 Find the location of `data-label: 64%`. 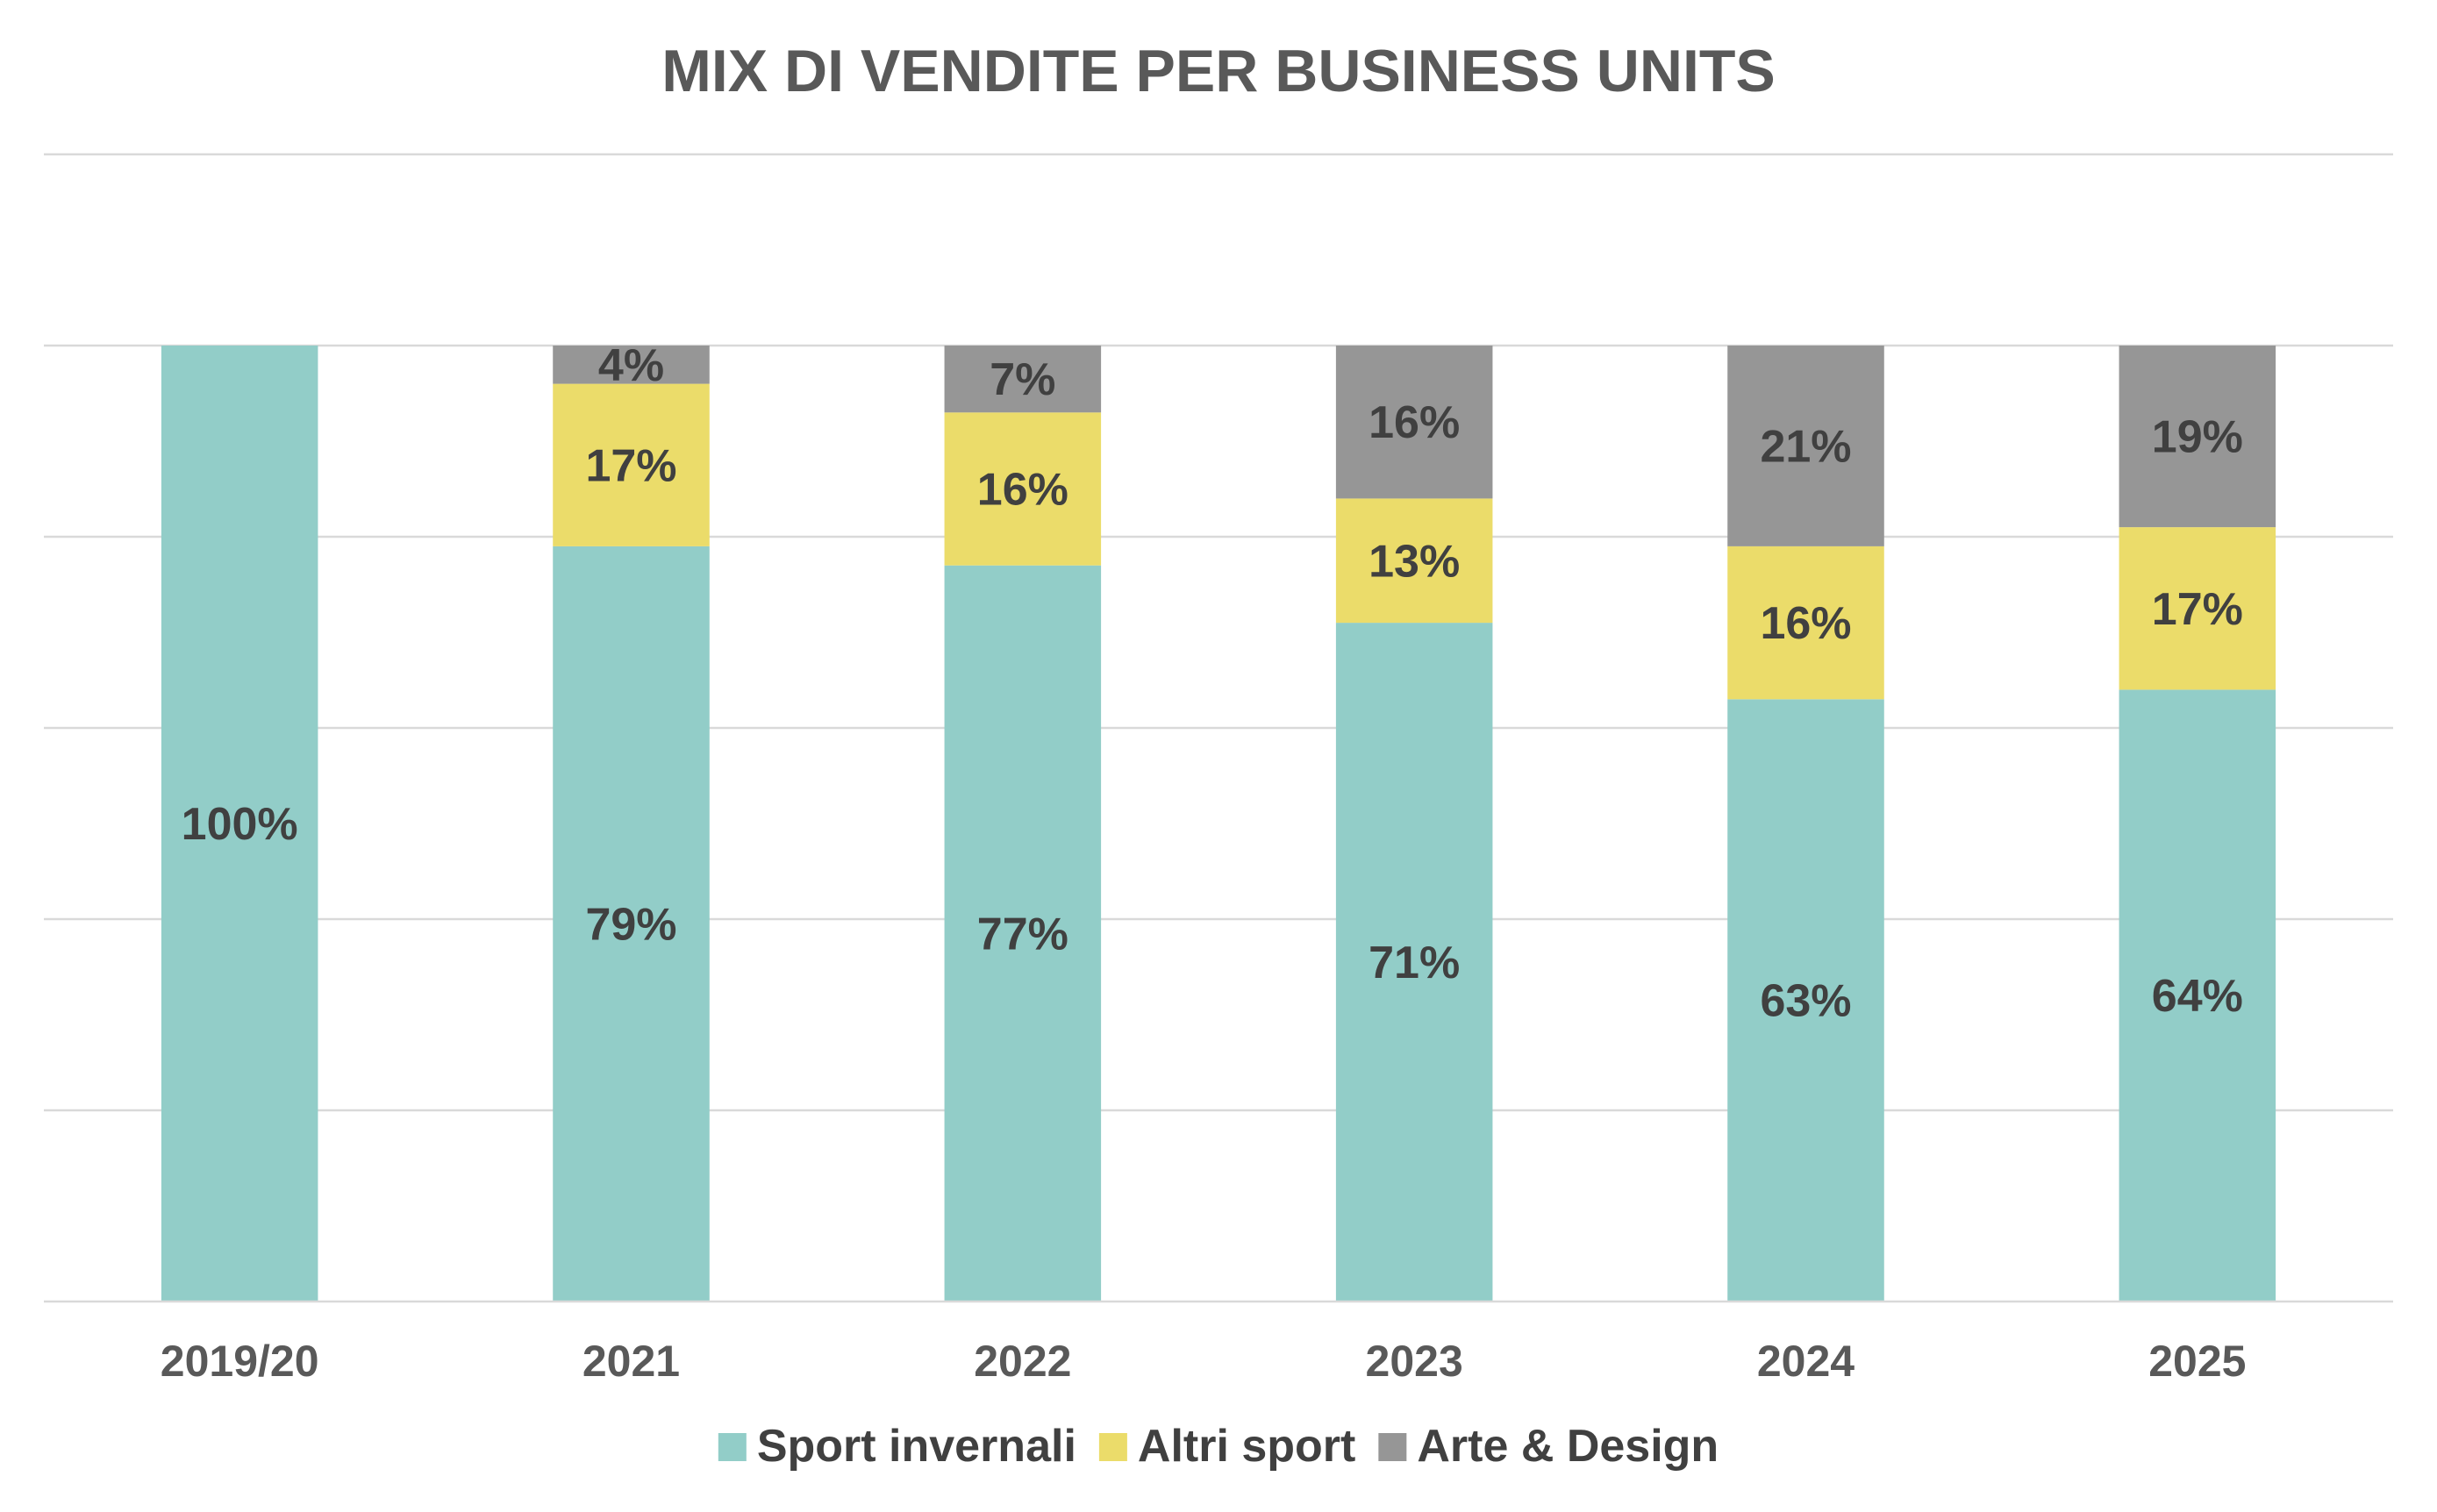

data-label: 64% is located at coordinates (2197, 996).